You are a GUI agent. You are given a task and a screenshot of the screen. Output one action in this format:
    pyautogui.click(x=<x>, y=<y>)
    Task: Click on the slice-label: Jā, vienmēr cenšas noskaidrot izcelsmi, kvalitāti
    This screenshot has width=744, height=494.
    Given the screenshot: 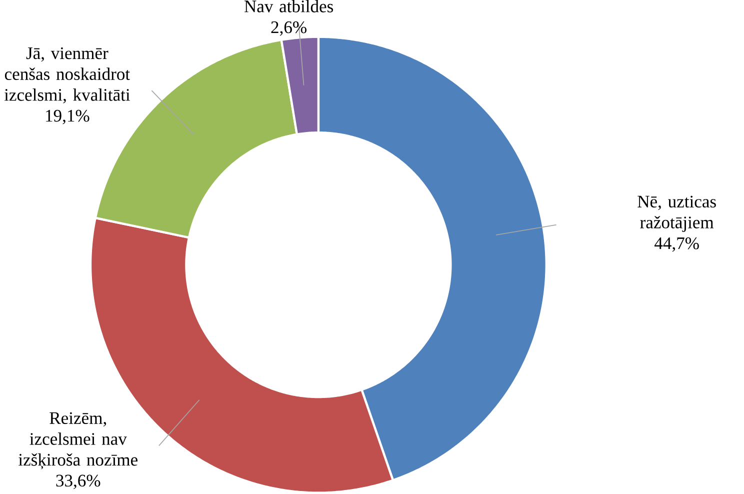 What is the action you would take?
    pyautogui.click(x=67, y=75)
    